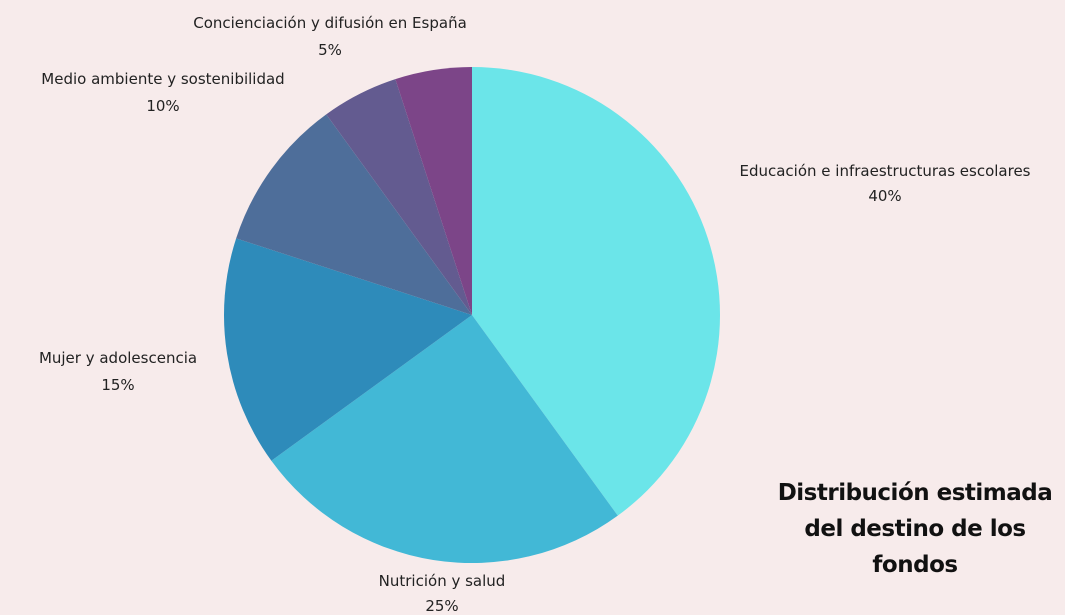 This screenshot has width=1065, height=615. I want to click on chart-title-line-1: Distribución estimada, so click(915, 493).